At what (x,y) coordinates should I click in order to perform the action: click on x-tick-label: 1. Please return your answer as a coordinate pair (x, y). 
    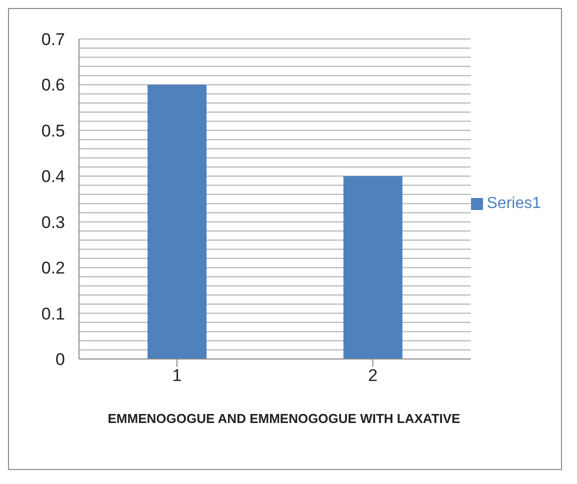
    Looking at the image, I should click on (177, 376).